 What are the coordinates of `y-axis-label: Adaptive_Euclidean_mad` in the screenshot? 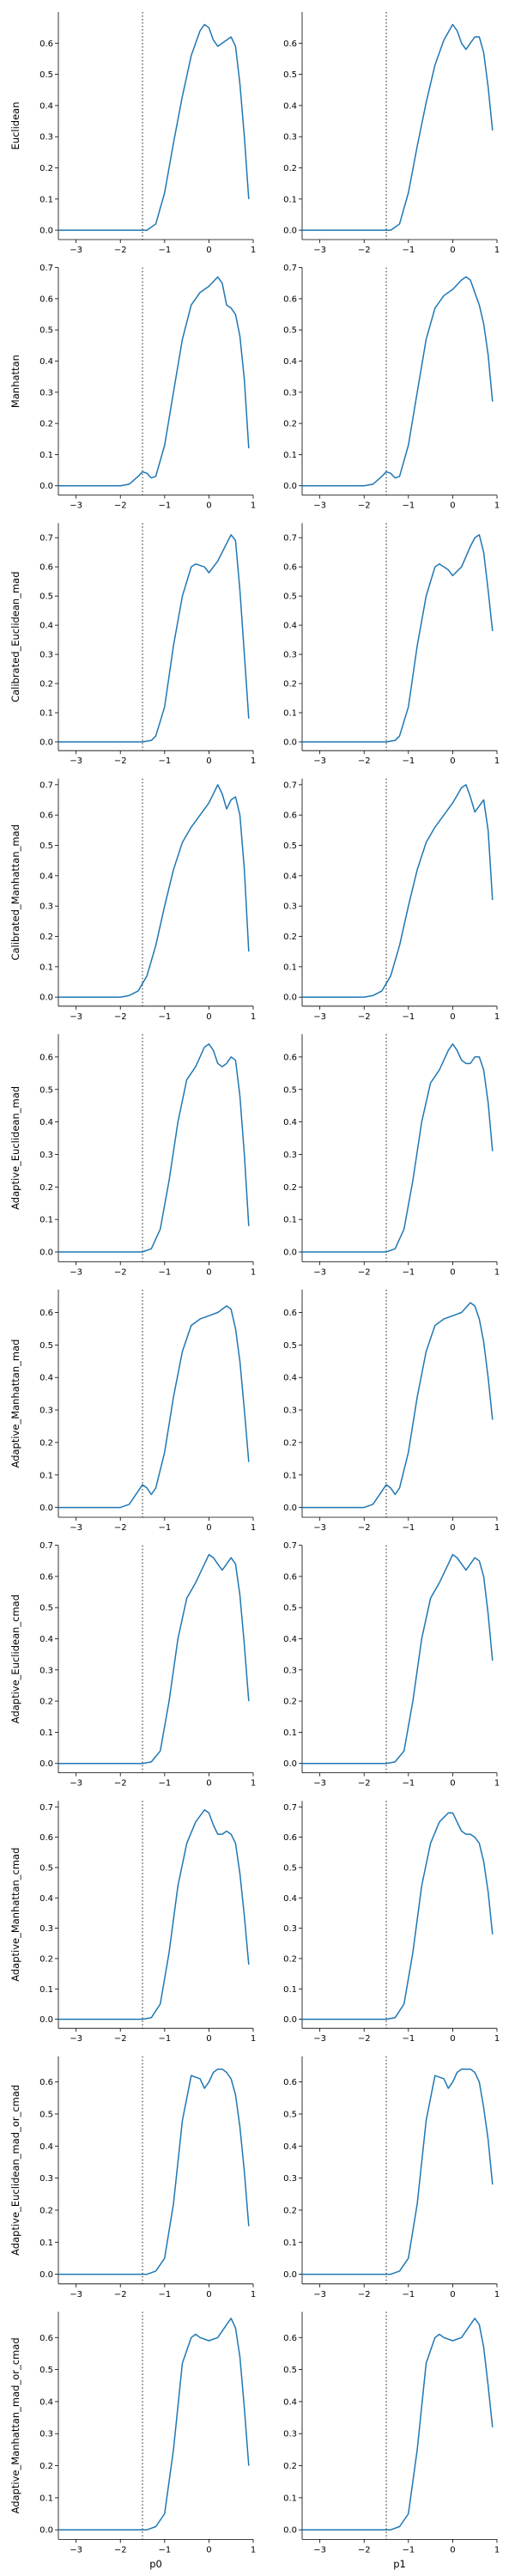 It's located at (15, 1148).